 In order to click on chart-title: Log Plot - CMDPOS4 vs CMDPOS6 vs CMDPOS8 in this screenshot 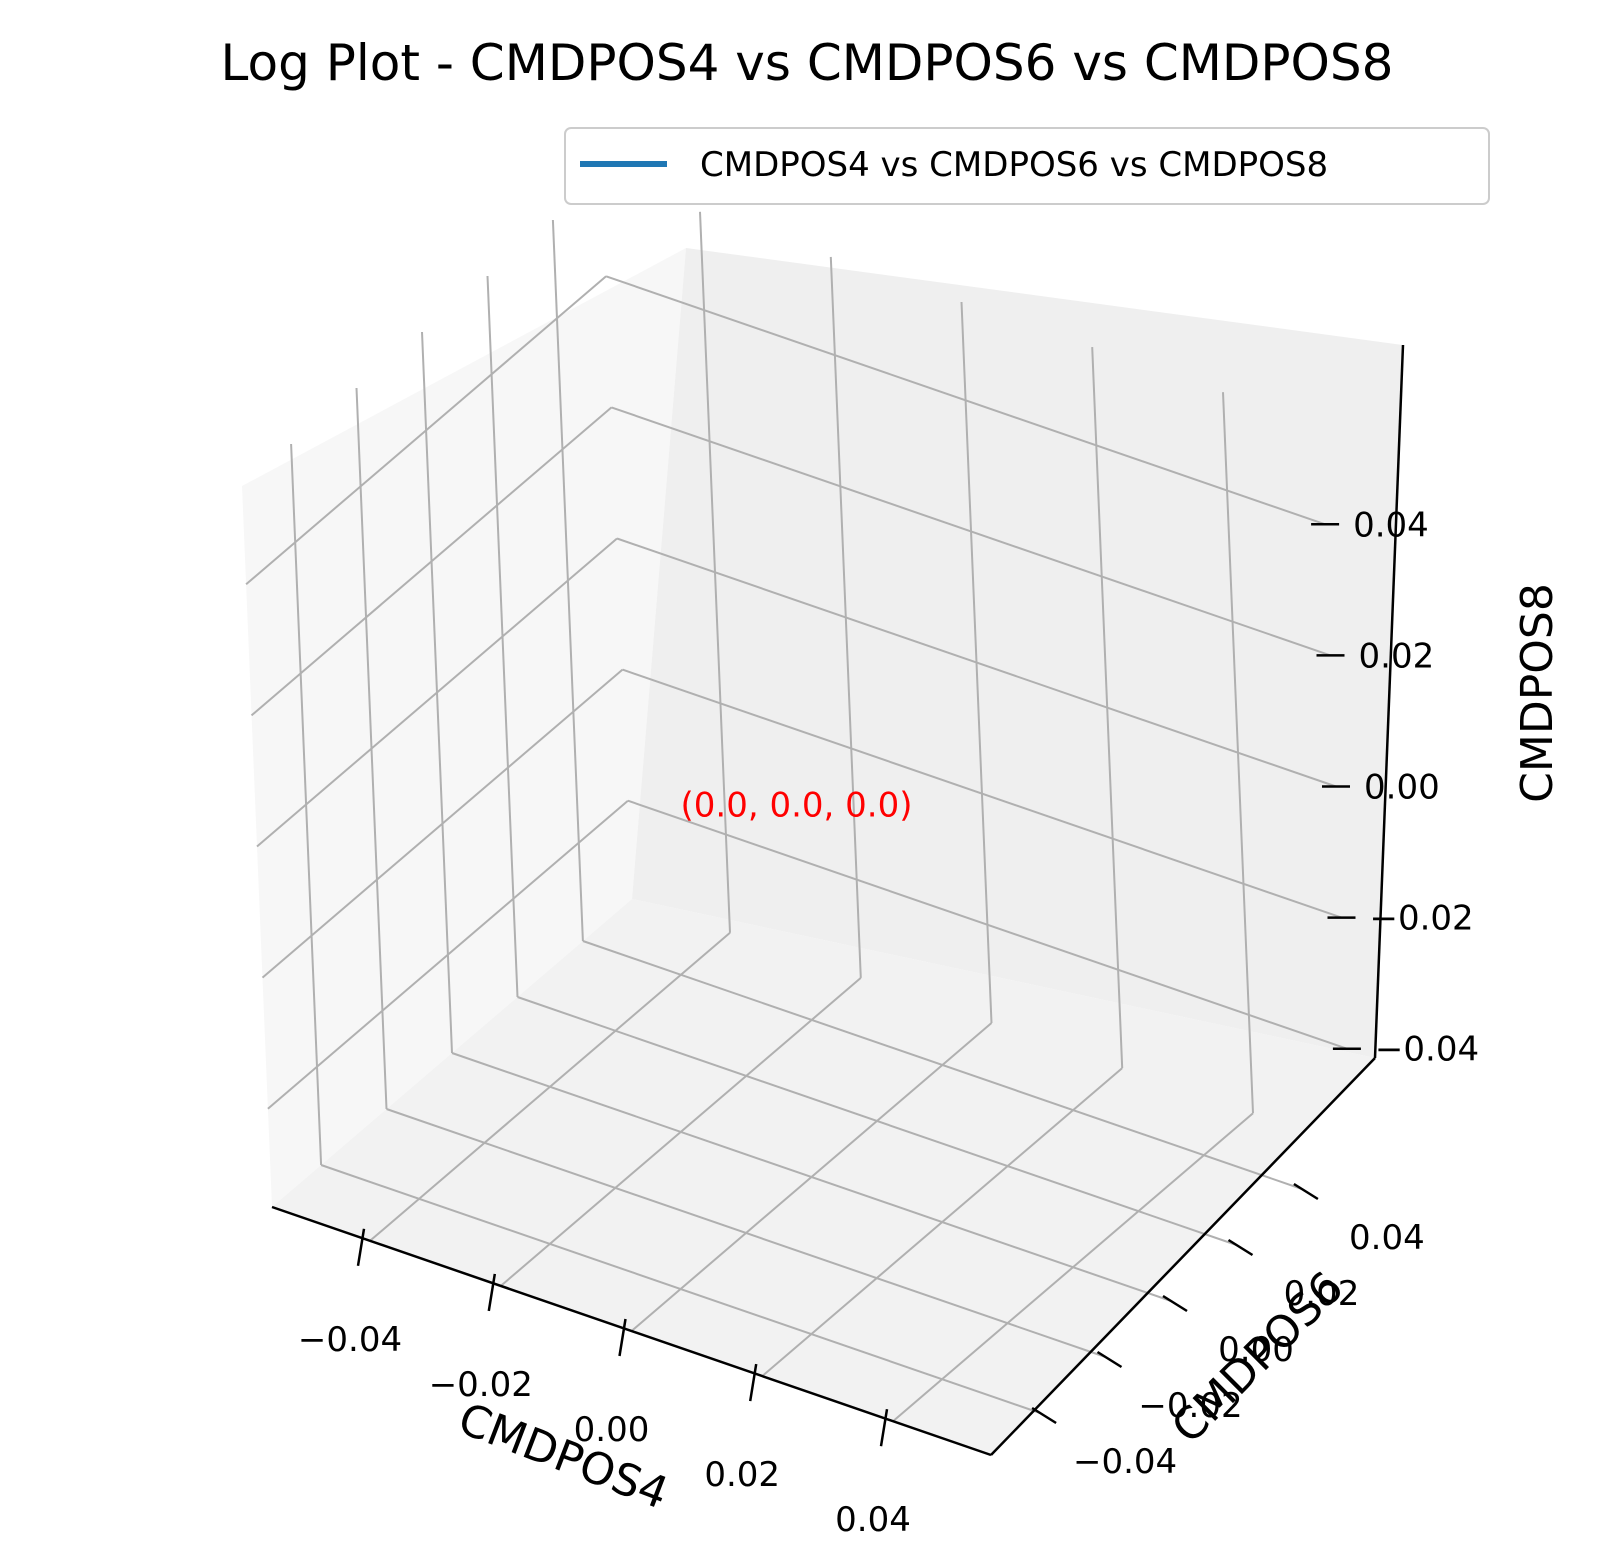, I will do `click(807, 63)`.